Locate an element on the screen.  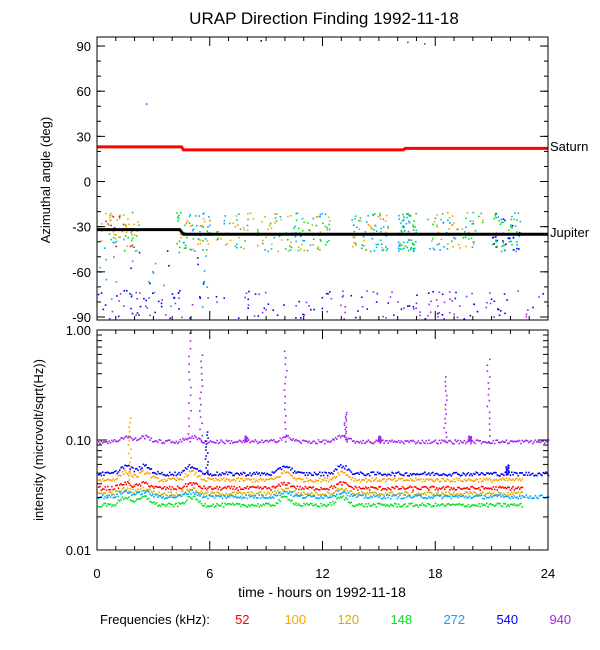
intensity-y-label: intensity (microvolt/sqrt(Hz)) is located at coordinates (38, 440).